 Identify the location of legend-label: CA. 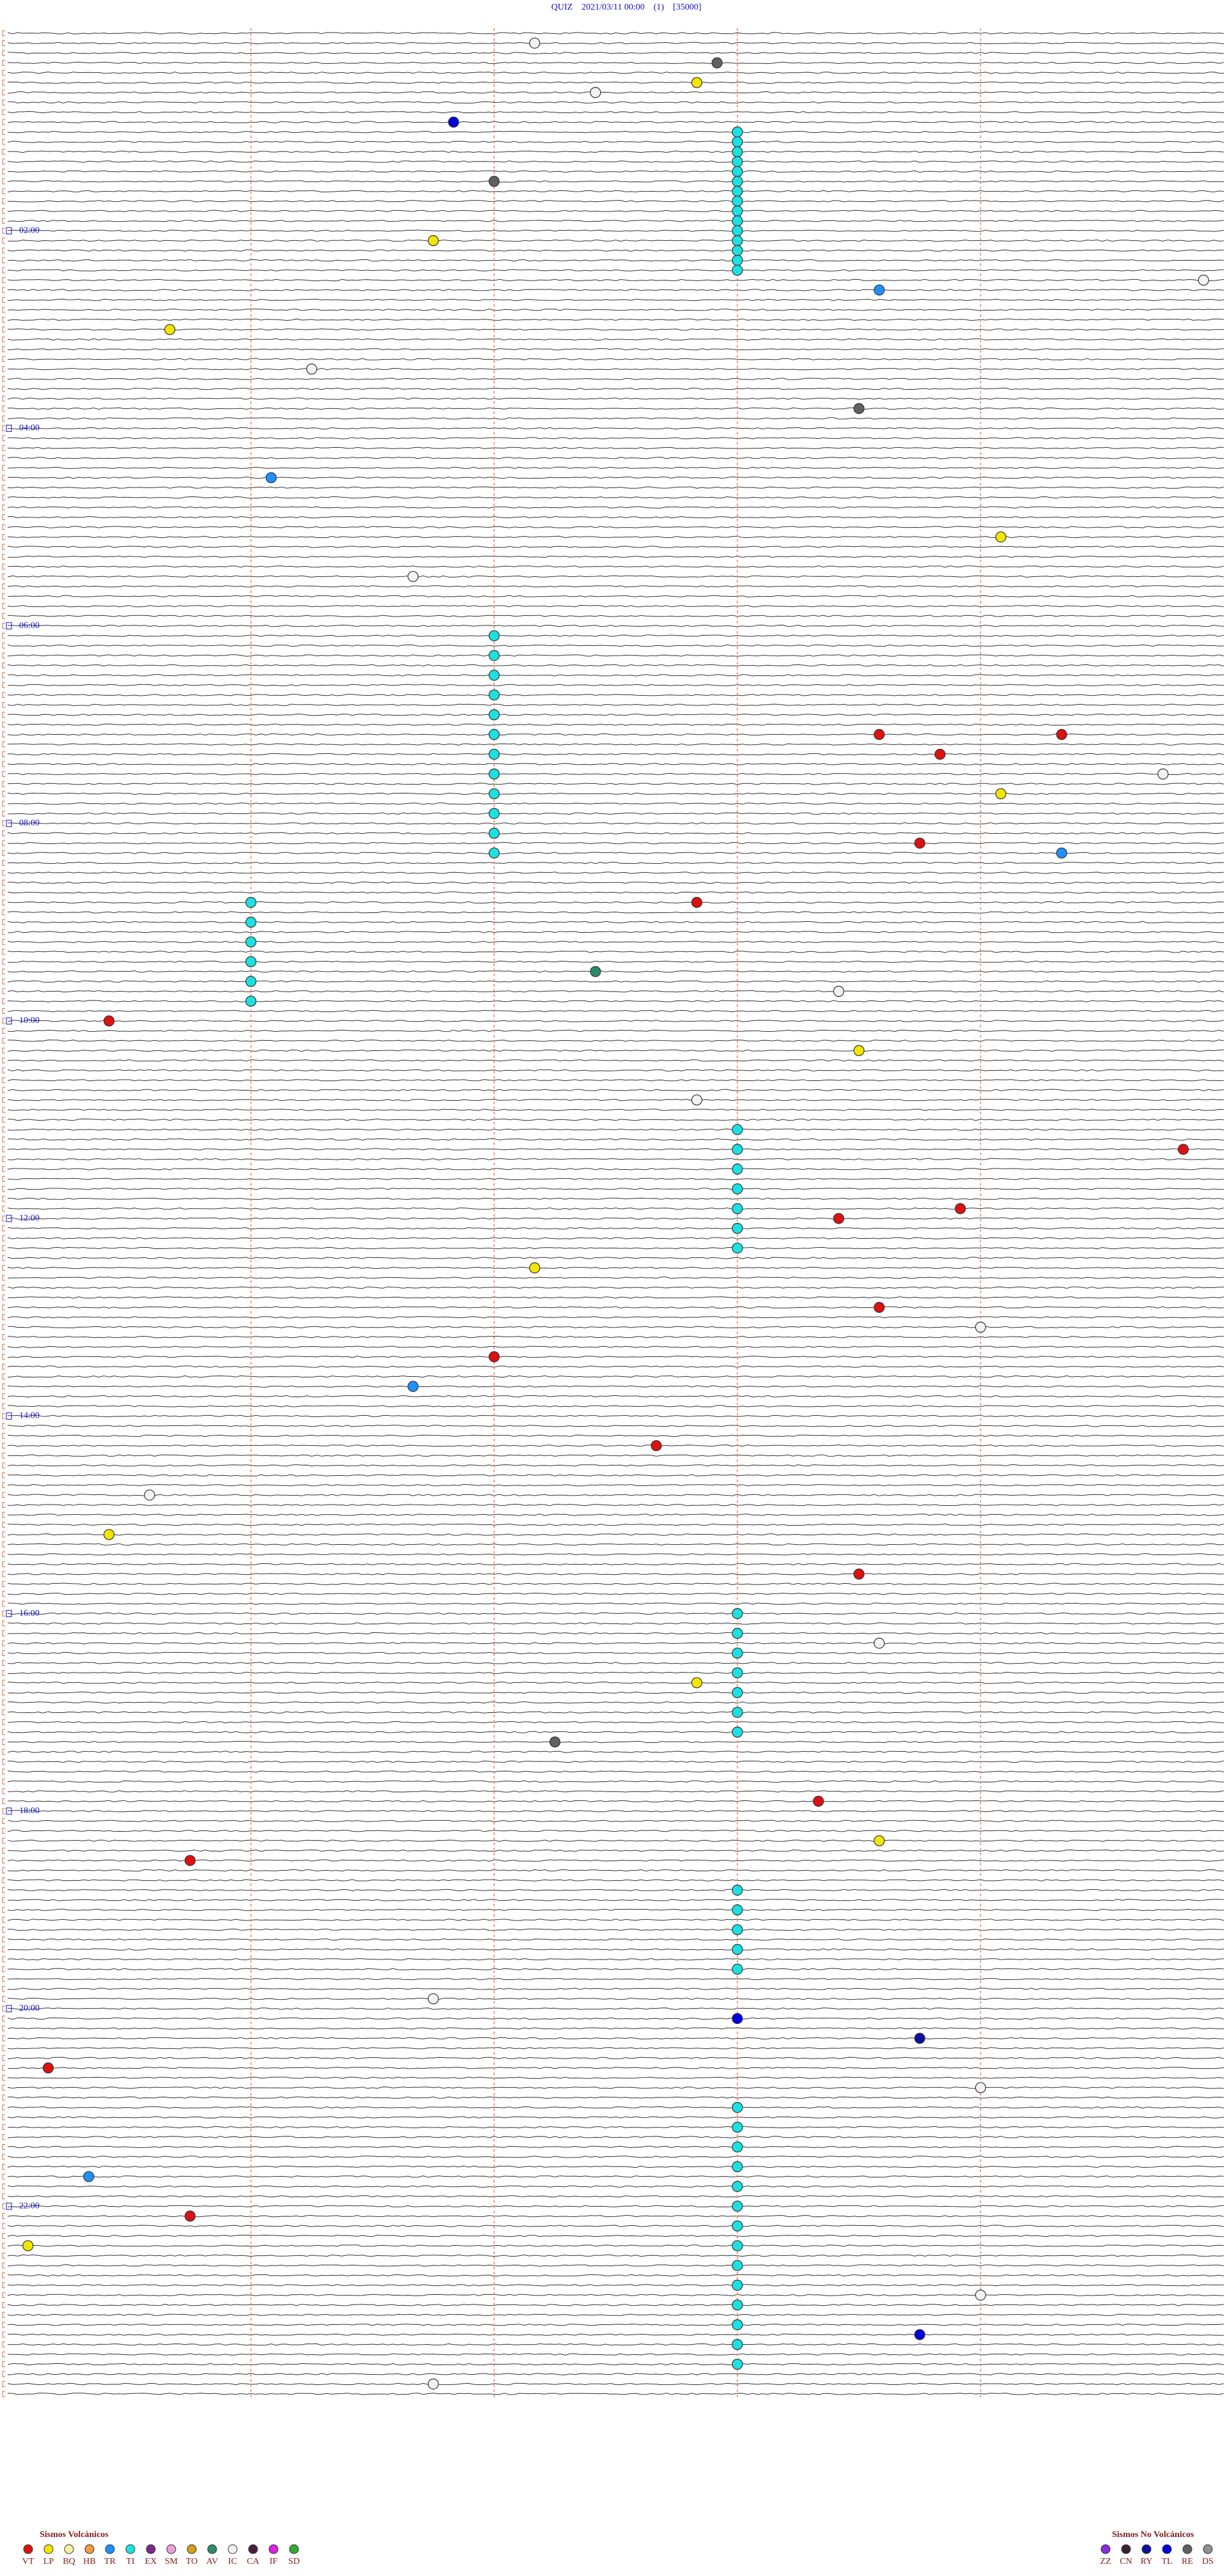
(253, 2561).